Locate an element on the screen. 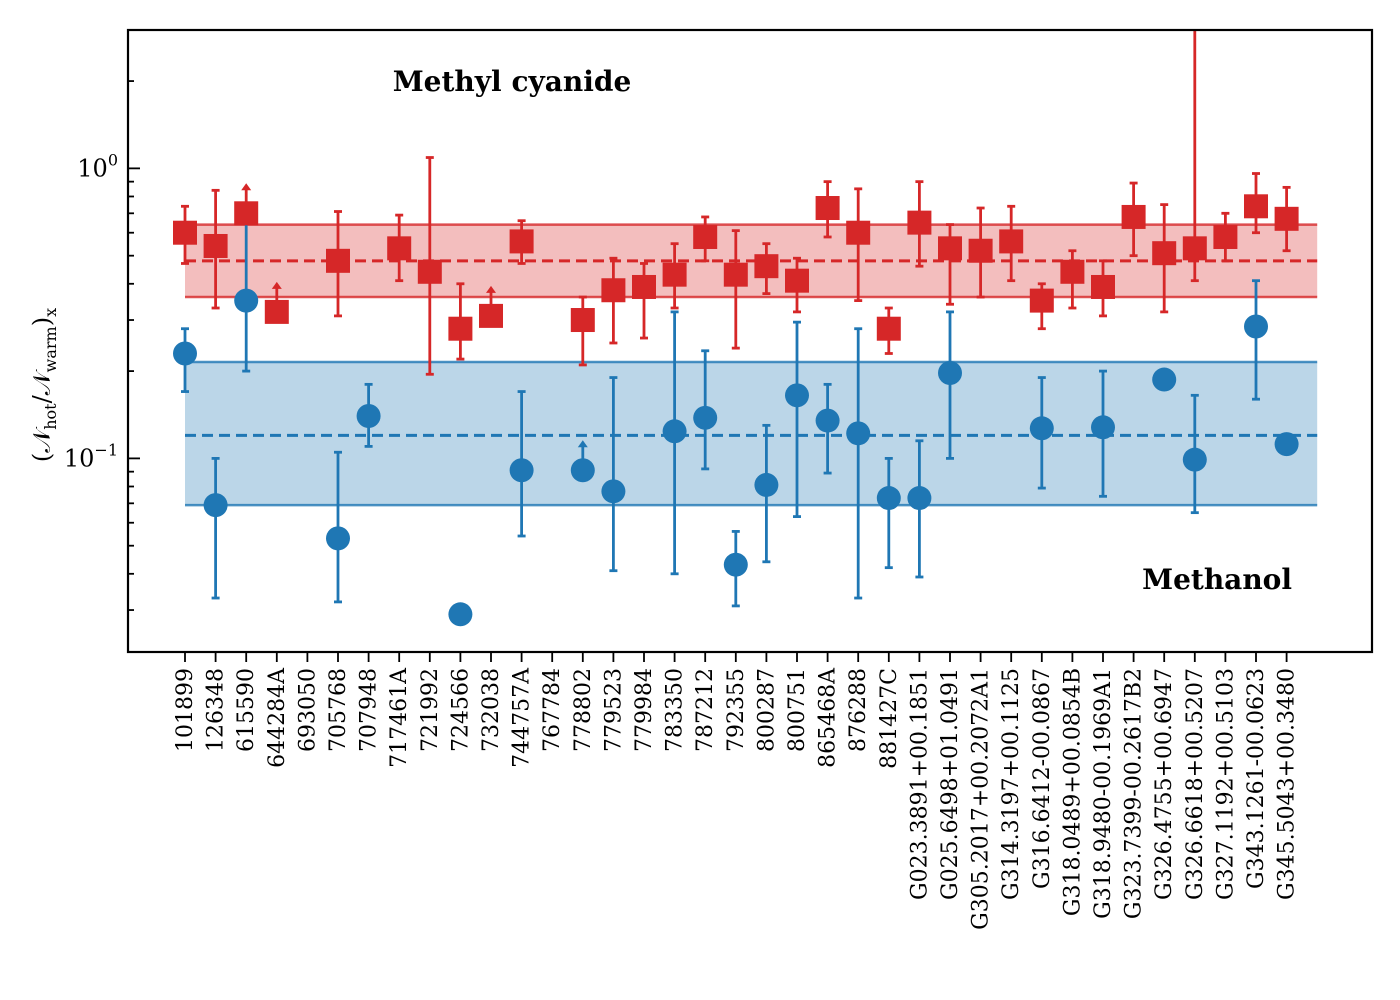  ylabel-sub-x: x is located at coordinates (50, 312).